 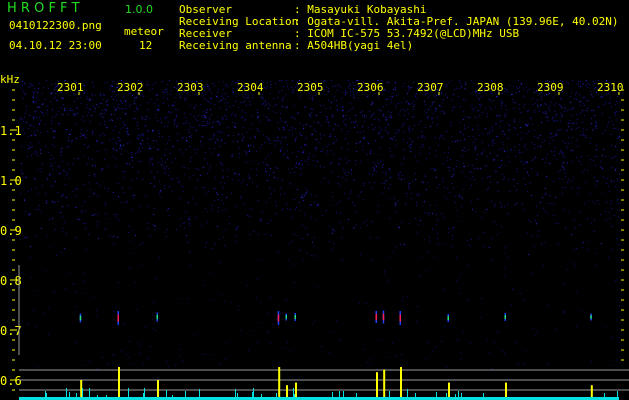 I want to click on location-label: Receiving Location, so click(x=239, y=21).